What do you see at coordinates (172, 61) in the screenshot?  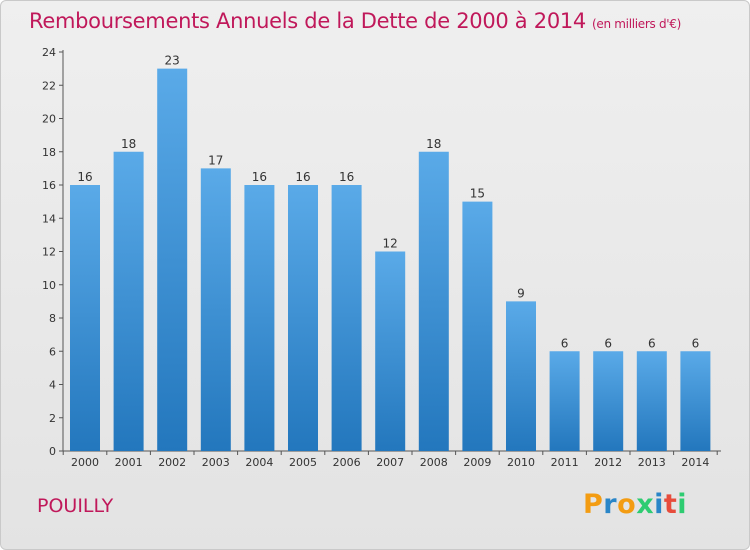 I see `bar-value-label: 23` at bounding box center [172, 61].